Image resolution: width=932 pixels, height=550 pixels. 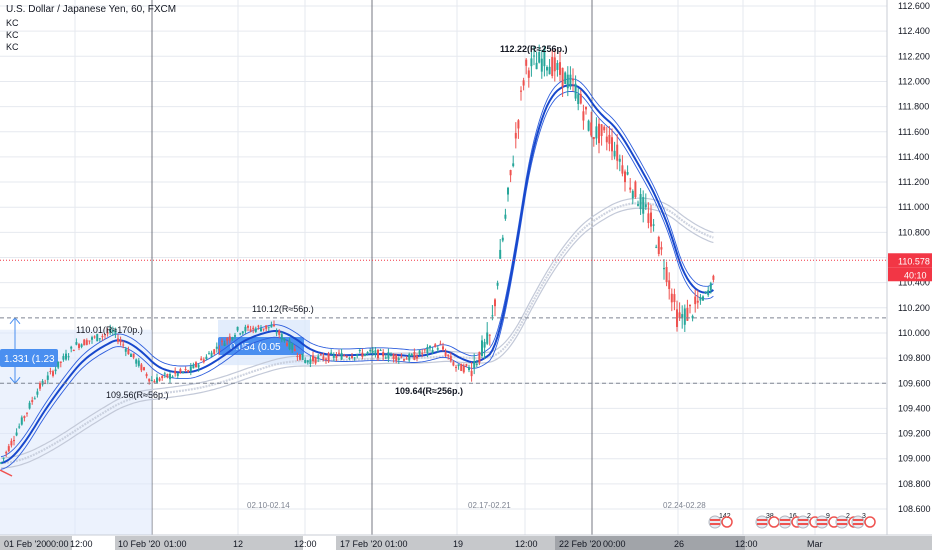 I want to click on event-badge-1: 142, so click(x=720, y=521).